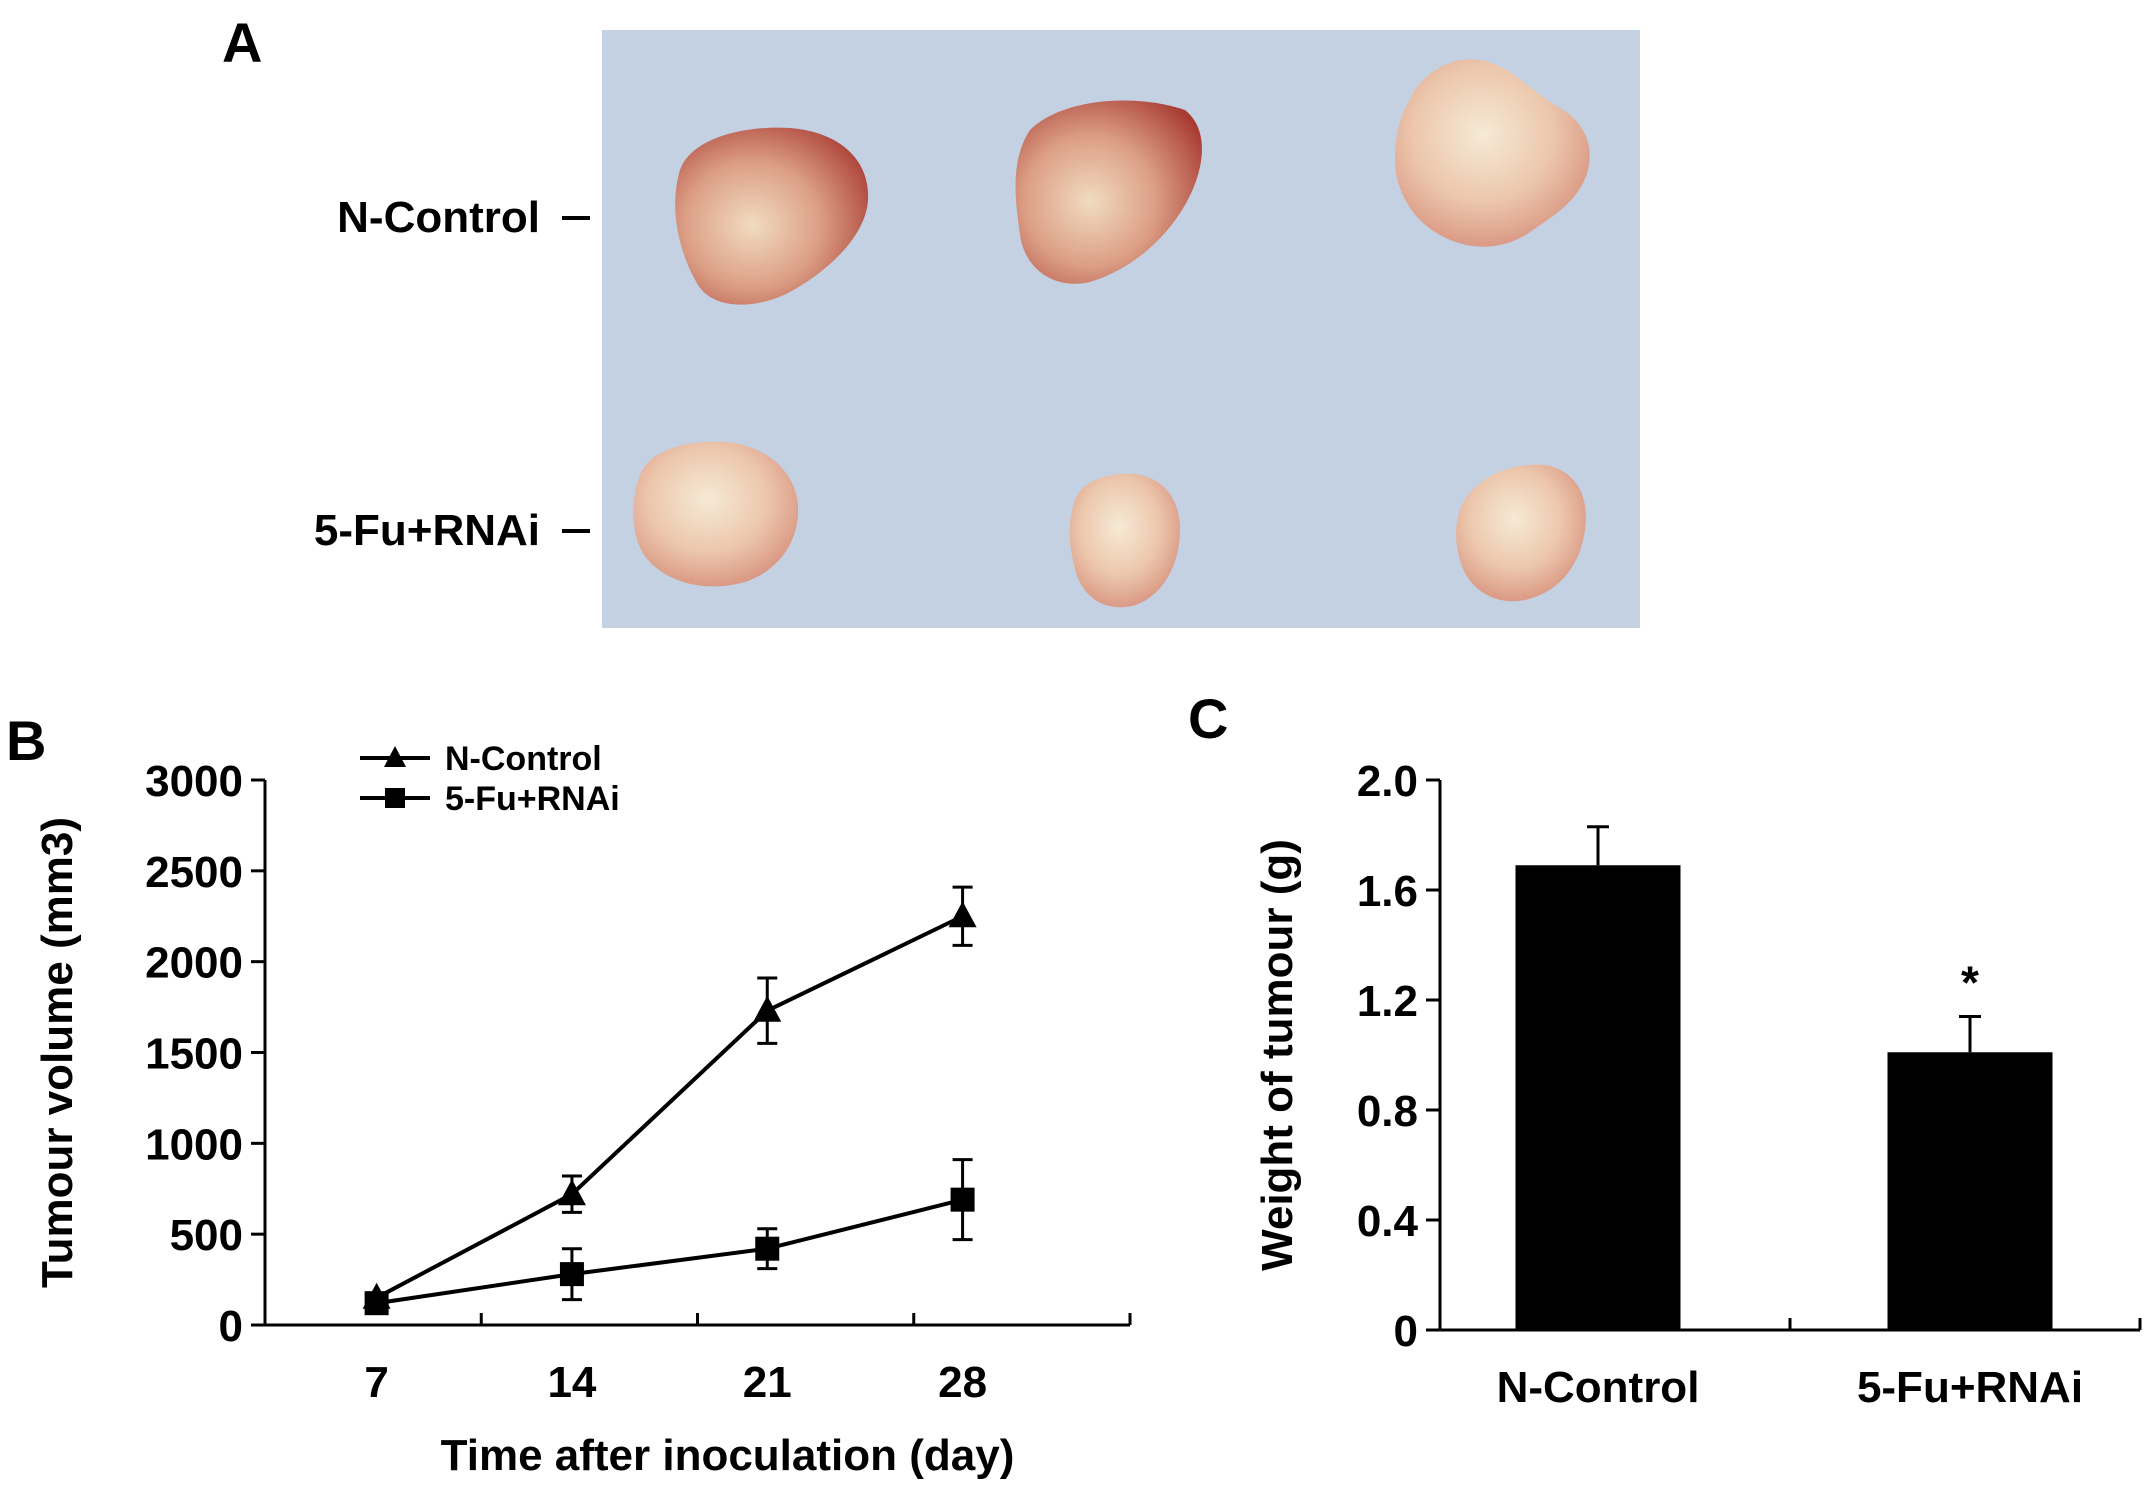 The image size is (2150, 1502). What do you see at coordinates (1970, 1191) in the screenshot?
I see `weight-bar-5fu-rnai` at bounding box center [1970, 1191].